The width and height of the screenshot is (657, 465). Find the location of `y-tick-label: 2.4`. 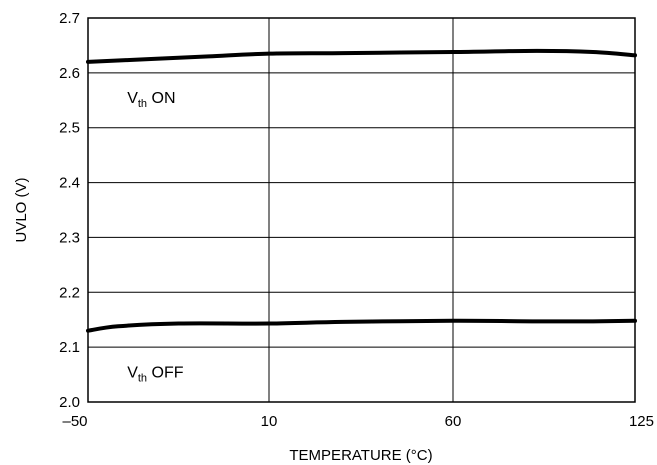

y-tick-label: 2.4 is located at coordinates (69, 183).